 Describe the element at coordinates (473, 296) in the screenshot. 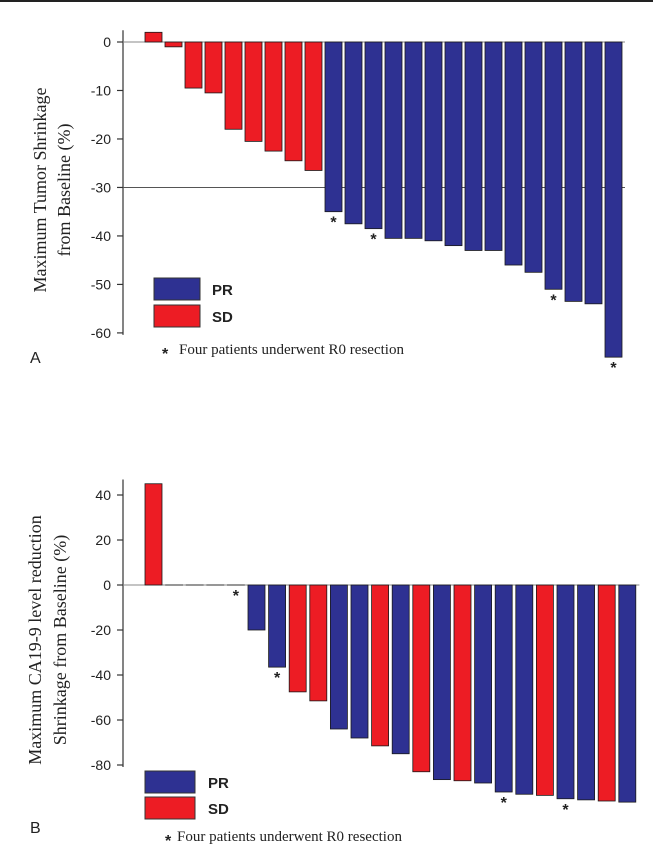

I see `panel-a-stars: * * * *` at that location.